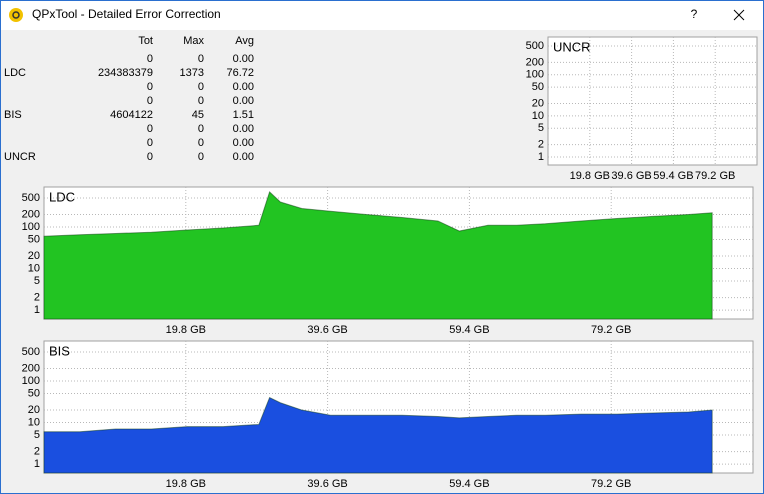 This screenshot has width=764, height=494. What do you see at coordinates (243, 115) in the screenshot?
I see `stat-value: 1.51` at bounding box center [243, 115].